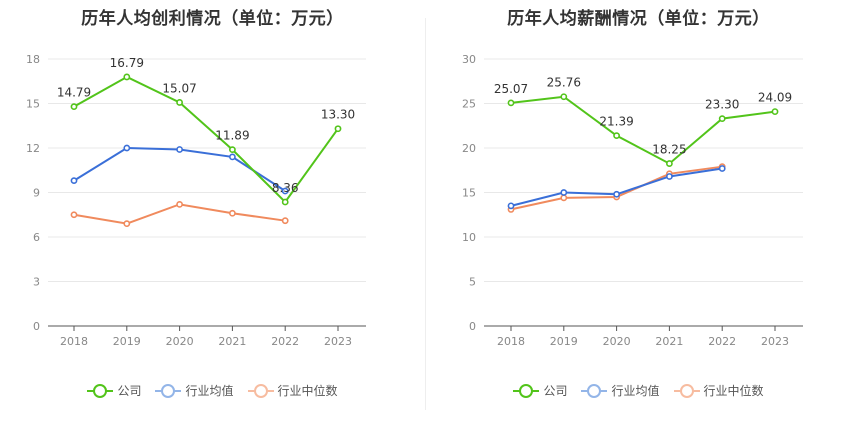 The image size is (850, 437). What do you see at coordinates (638, 19) in the screenshot?
I see `chart-title: 历年人均薪酬情况（单位：万元）` at bounding box center [638, 19].